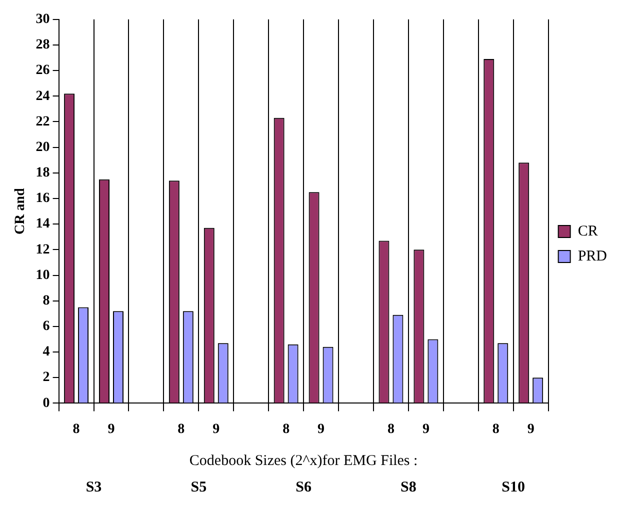 The width and height of the screenshot is (625, 510). Describe the element at coordinates (46, 378) in the screenshot. I see `y-tick-label: 2` at that location.